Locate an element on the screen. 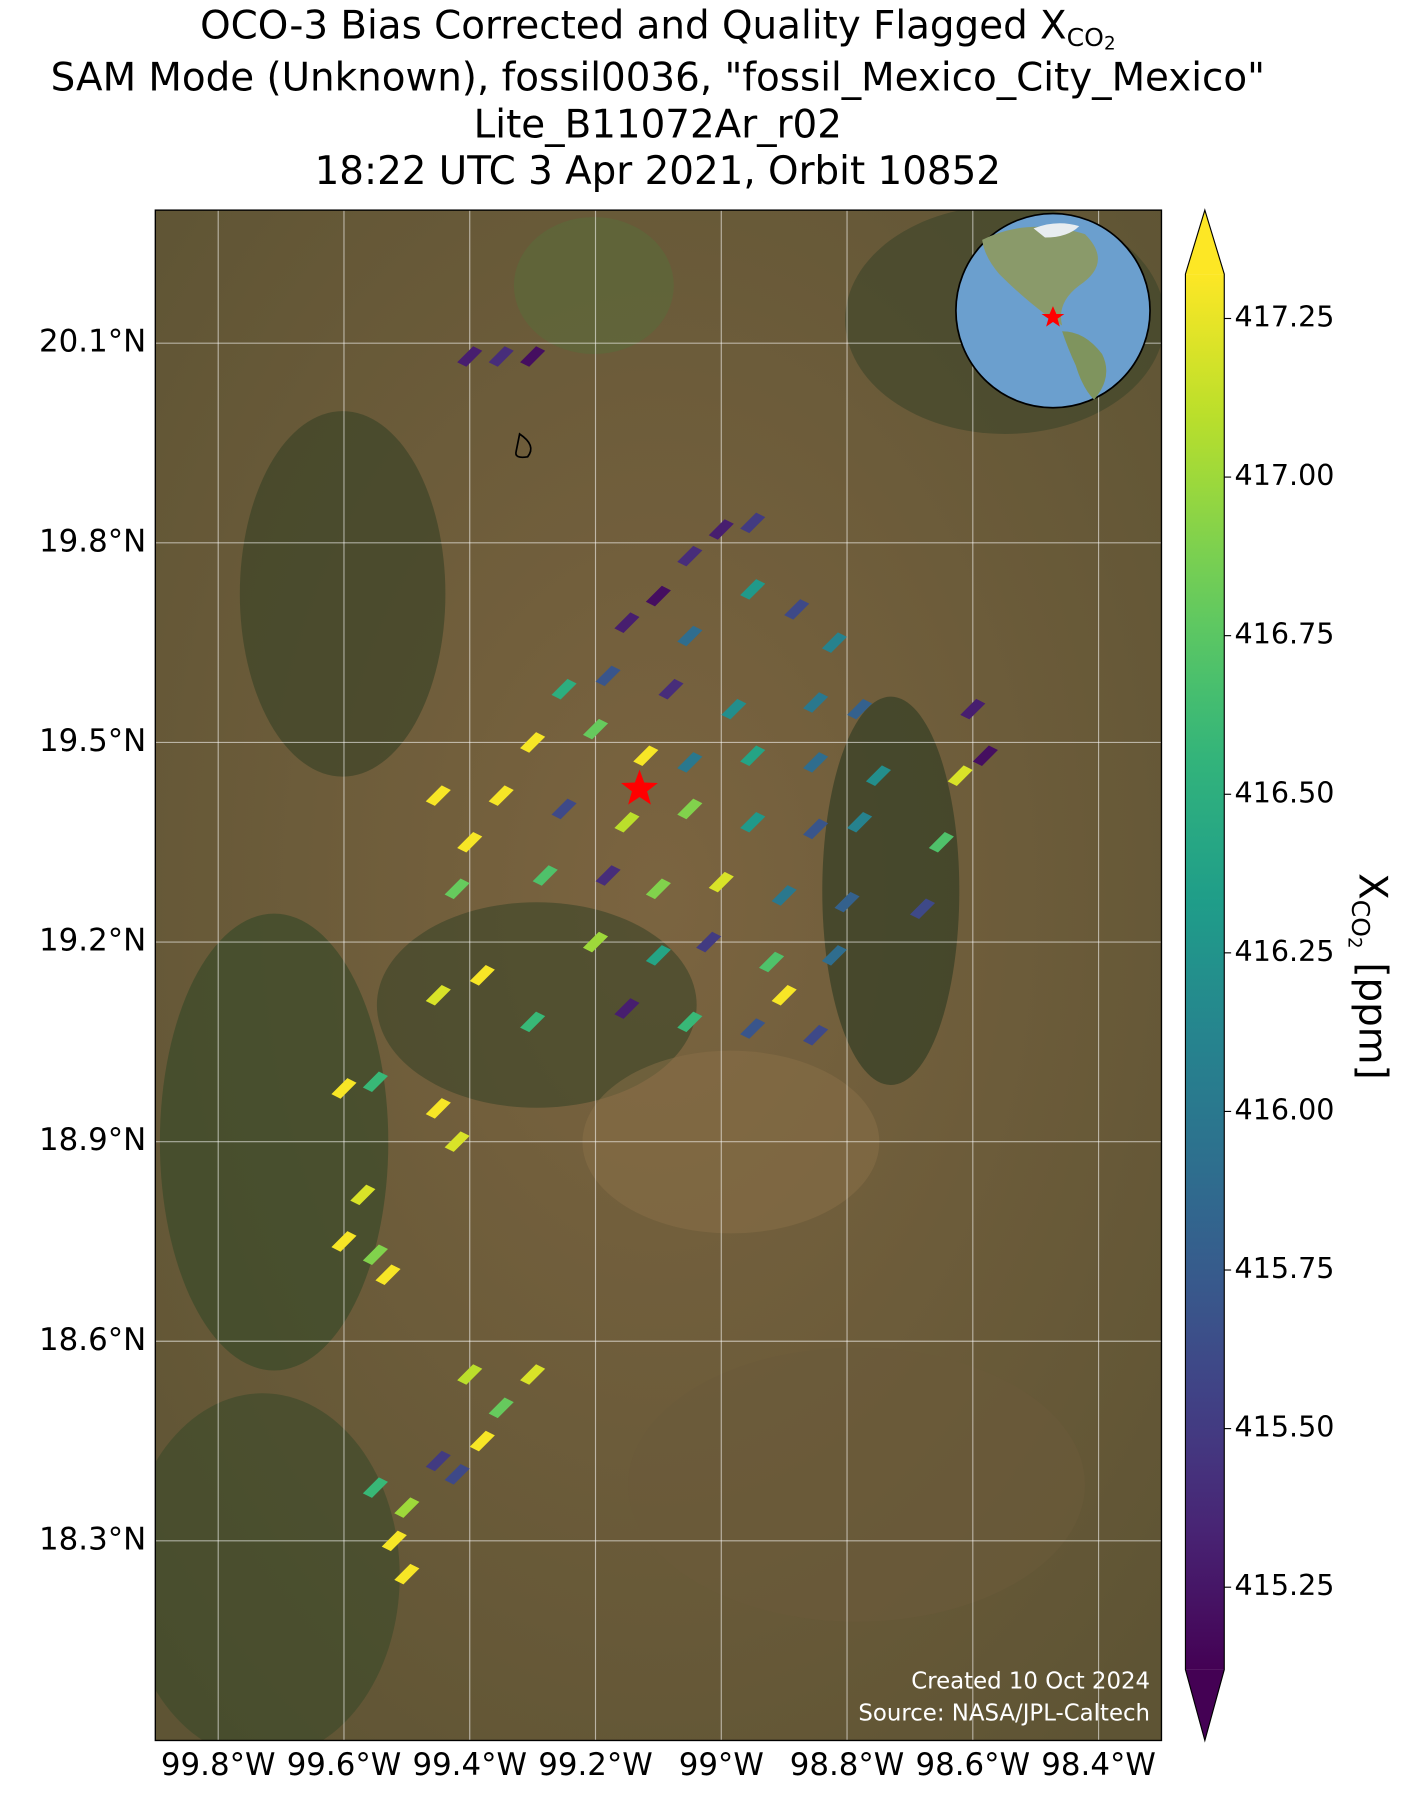 This screenshot has height=1801, width=1407. colorbar-tick-label: 416.00 is located at coordinates (1285, 1109).